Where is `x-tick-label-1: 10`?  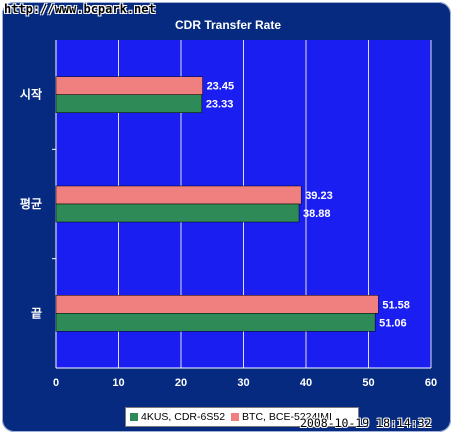 x-tick-label-1: 10 is located at coordinates (118, 383).